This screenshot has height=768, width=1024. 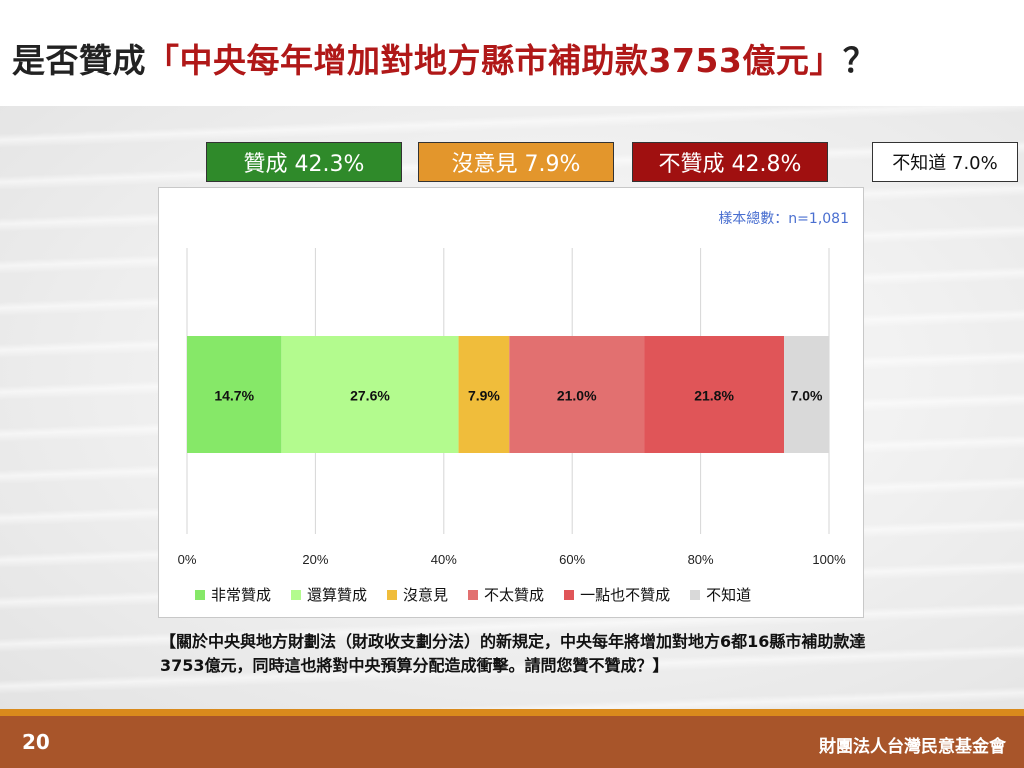 I want to click on data-label: 27.6%, so click(x=370, y=396).